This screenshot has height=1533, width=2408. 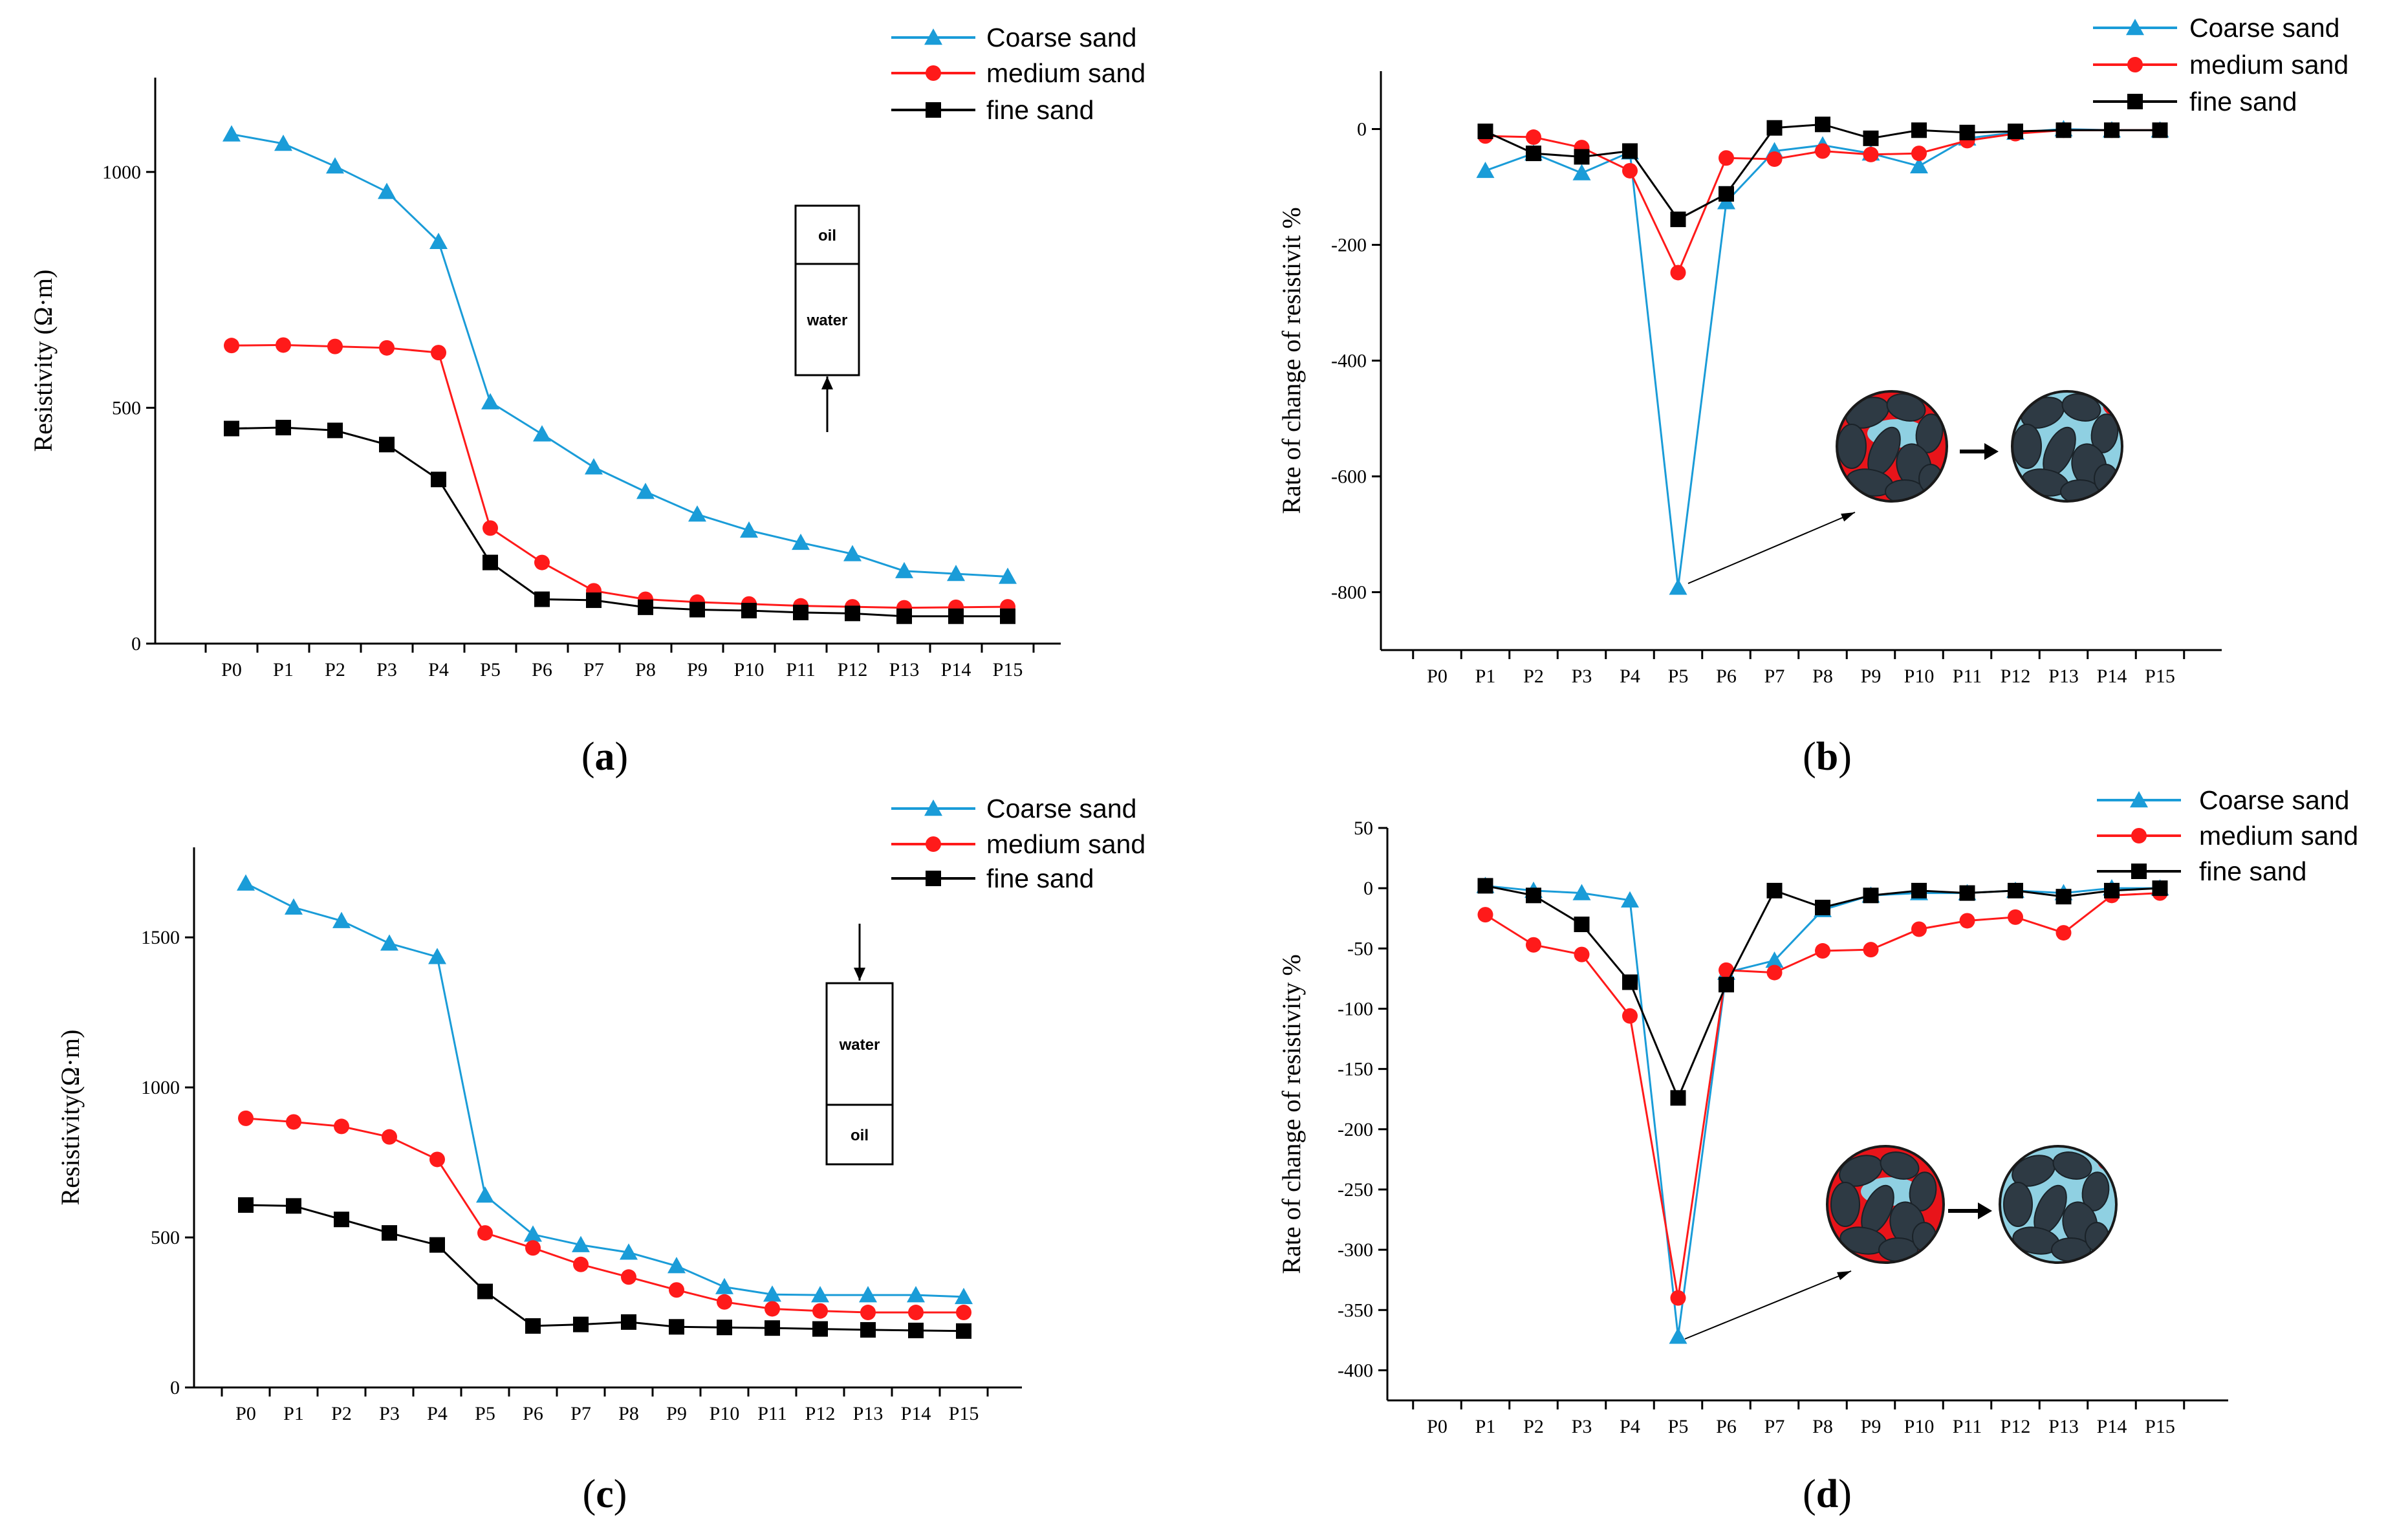 I want to click on y-tick-label: 50, so click(x=1363, y=829).